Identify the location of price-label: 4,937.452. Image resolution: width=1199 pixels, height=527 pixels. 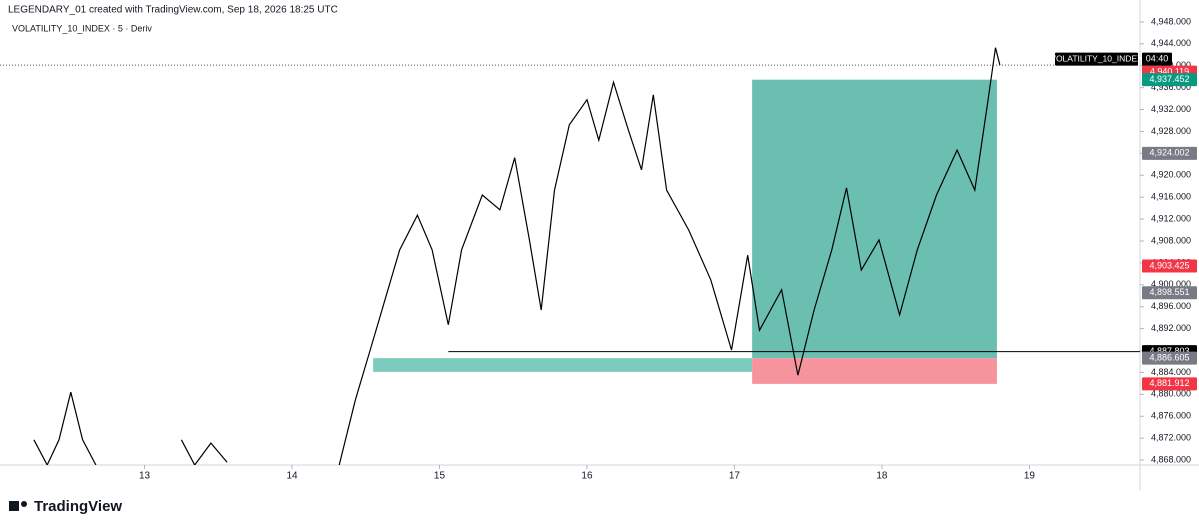
(1169, 79).